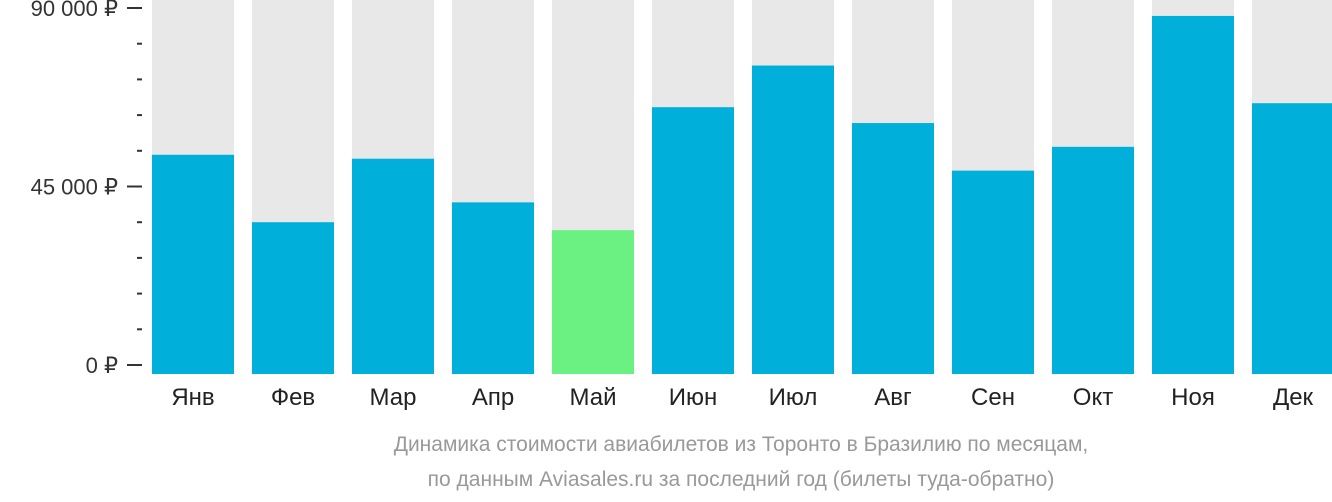 The image size is (1332, 502). What do you see at coordinates (1093, 260) in the screenshot?
I see `bar-Окт` at bounding box center [1093, 260].